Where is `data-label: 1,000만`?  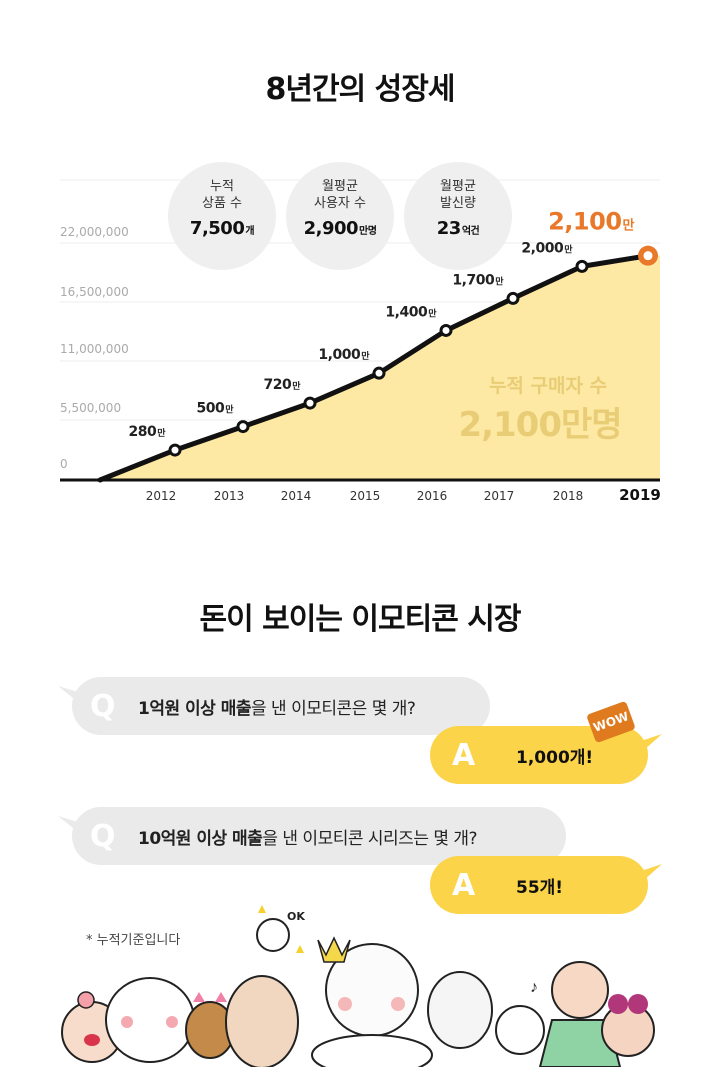
data-label: 1,000만 is located at coordinates (344, 355).